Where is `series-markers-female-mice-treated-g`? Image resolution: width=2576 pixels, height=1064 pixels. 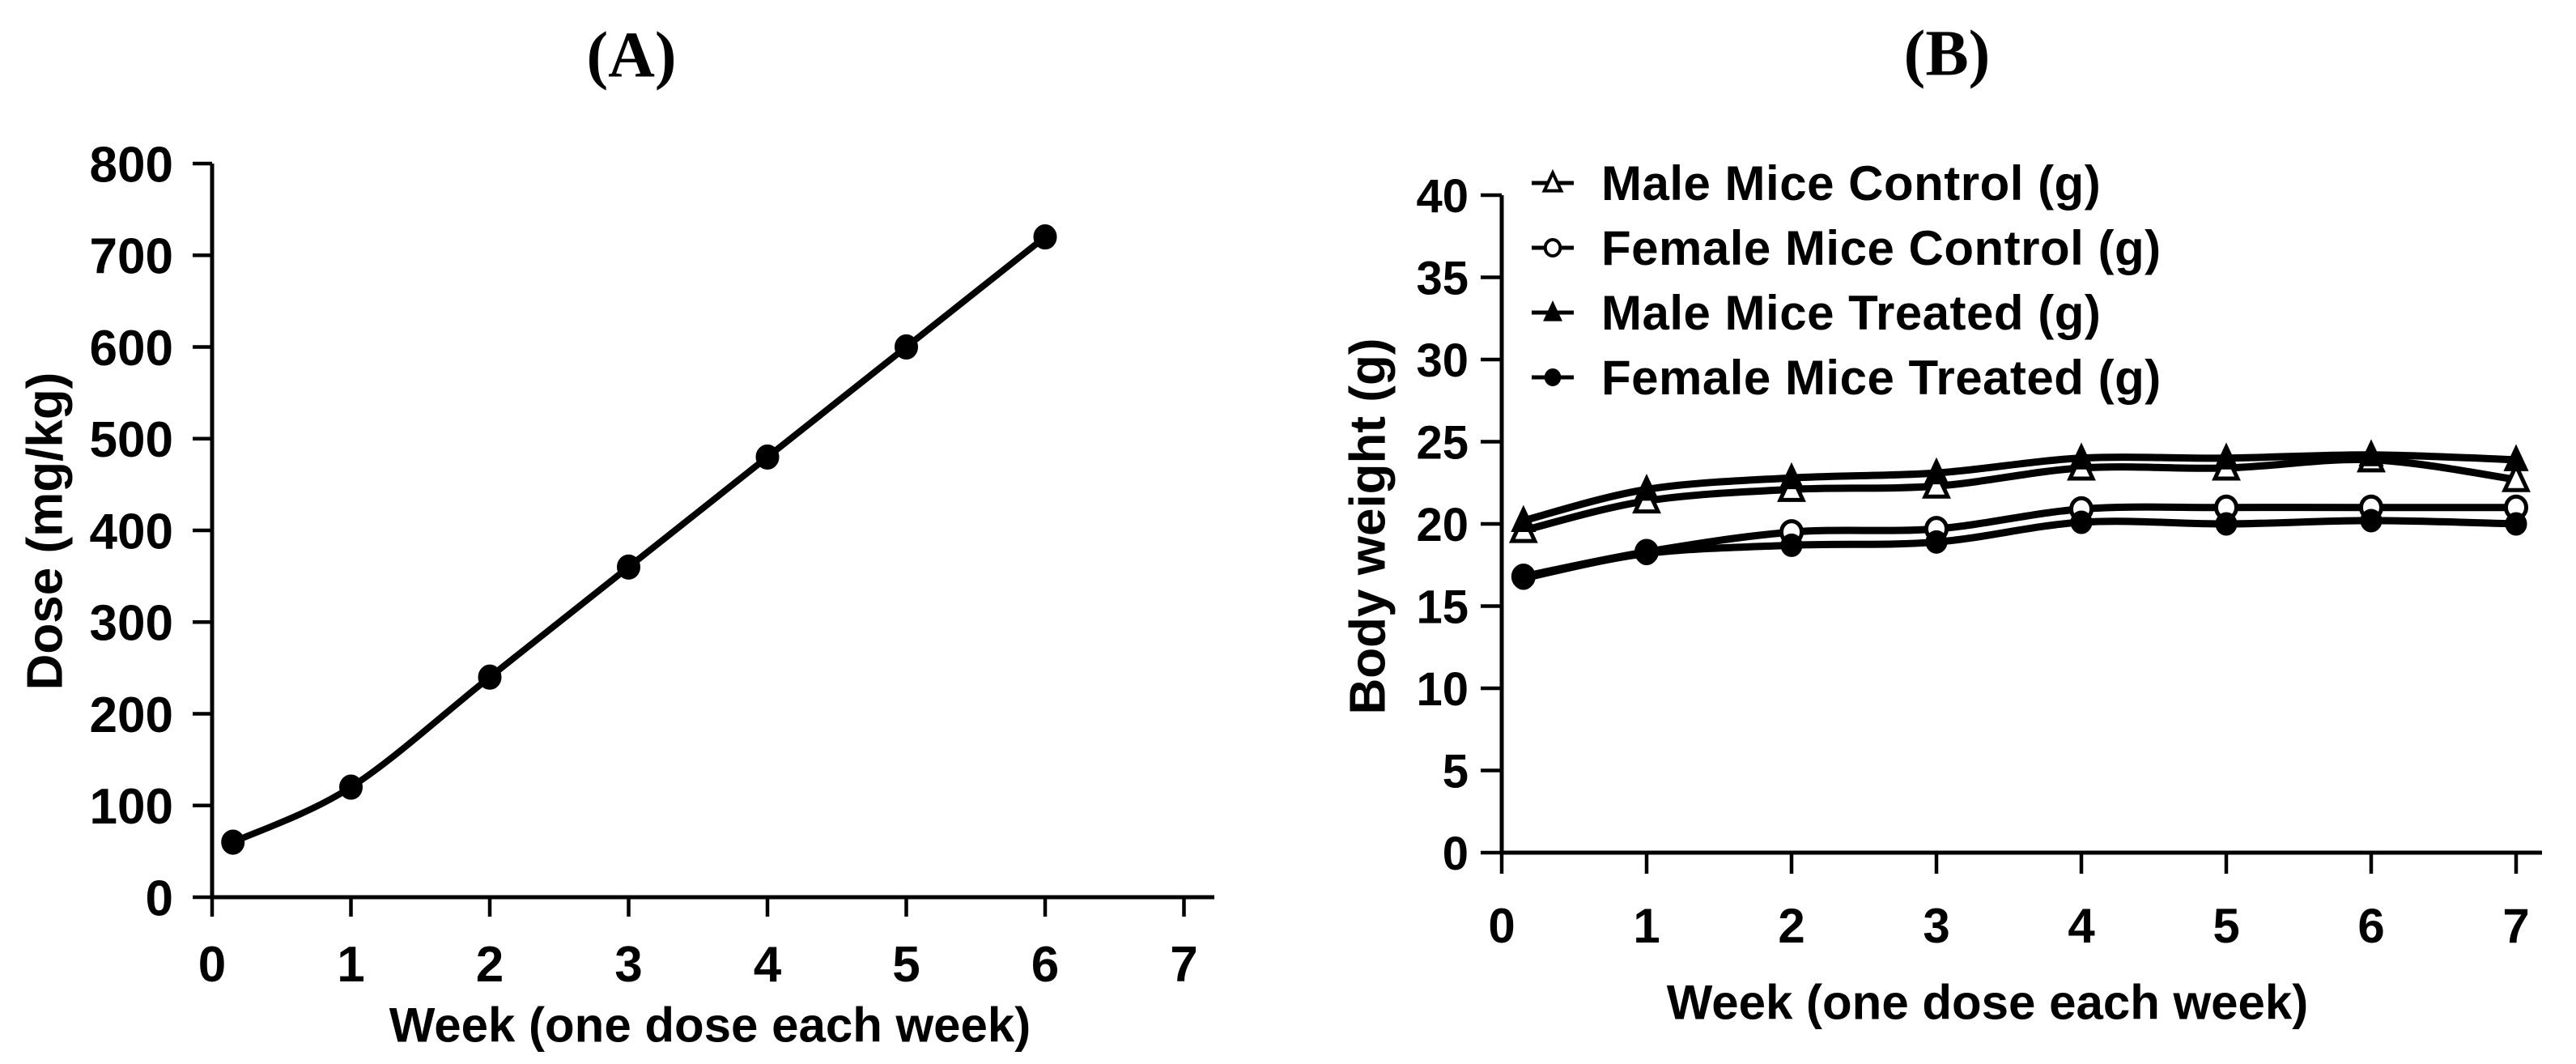
series-markers-female-mice-treated-g is located at coordinates (2020, 549).